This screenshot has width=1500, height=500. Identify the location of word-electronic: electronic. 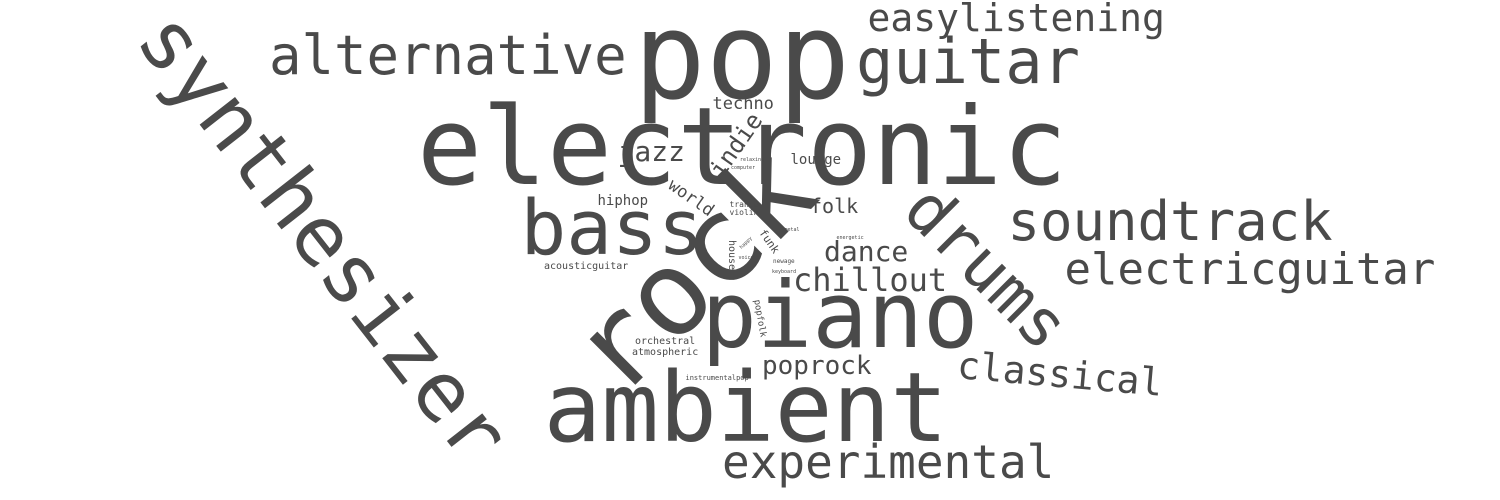
(742, 147).